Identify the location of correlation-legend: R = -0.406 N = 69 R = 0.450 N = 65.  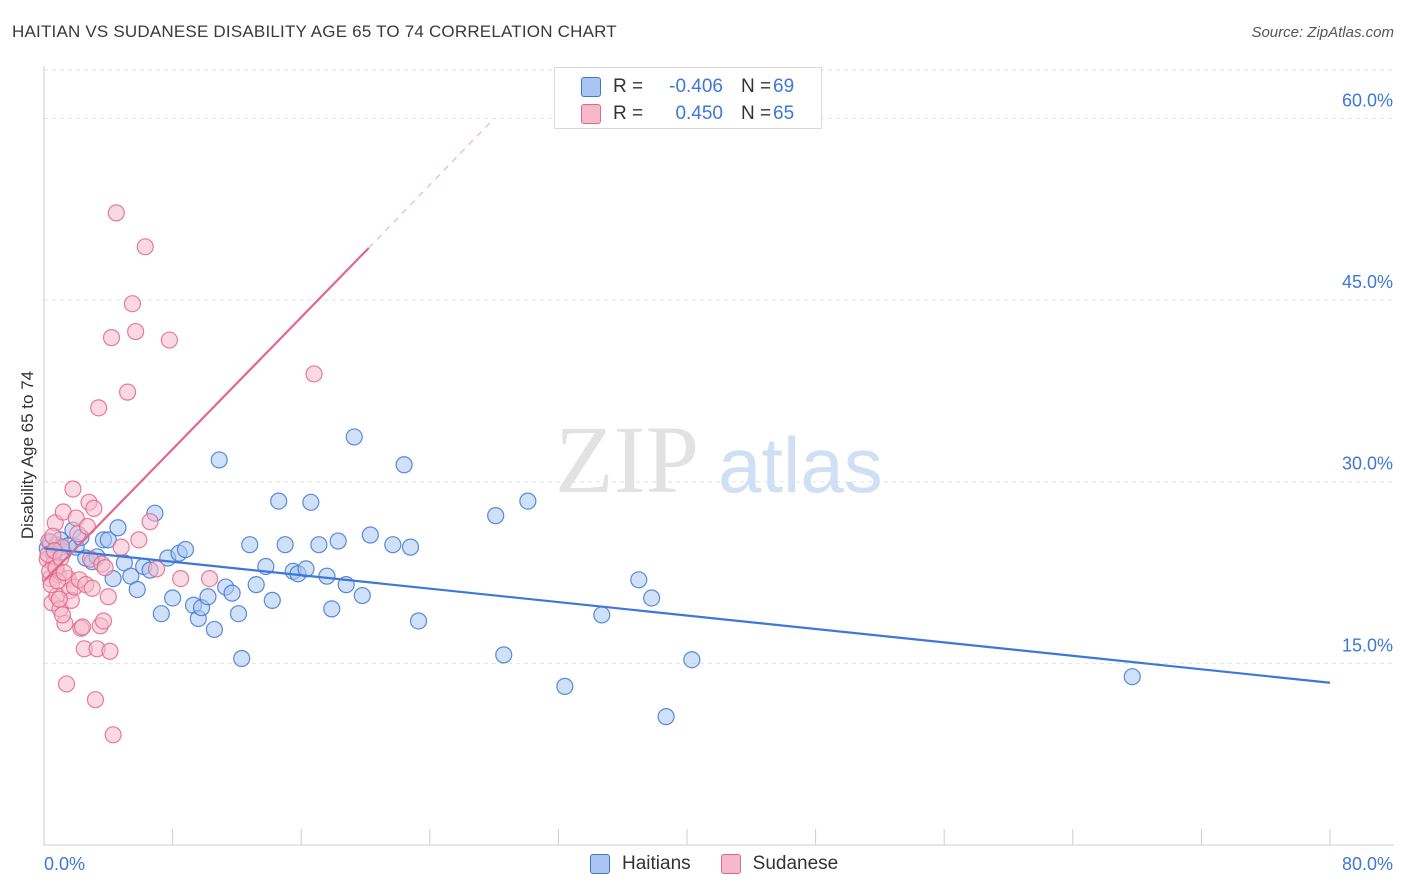
(688, 98).